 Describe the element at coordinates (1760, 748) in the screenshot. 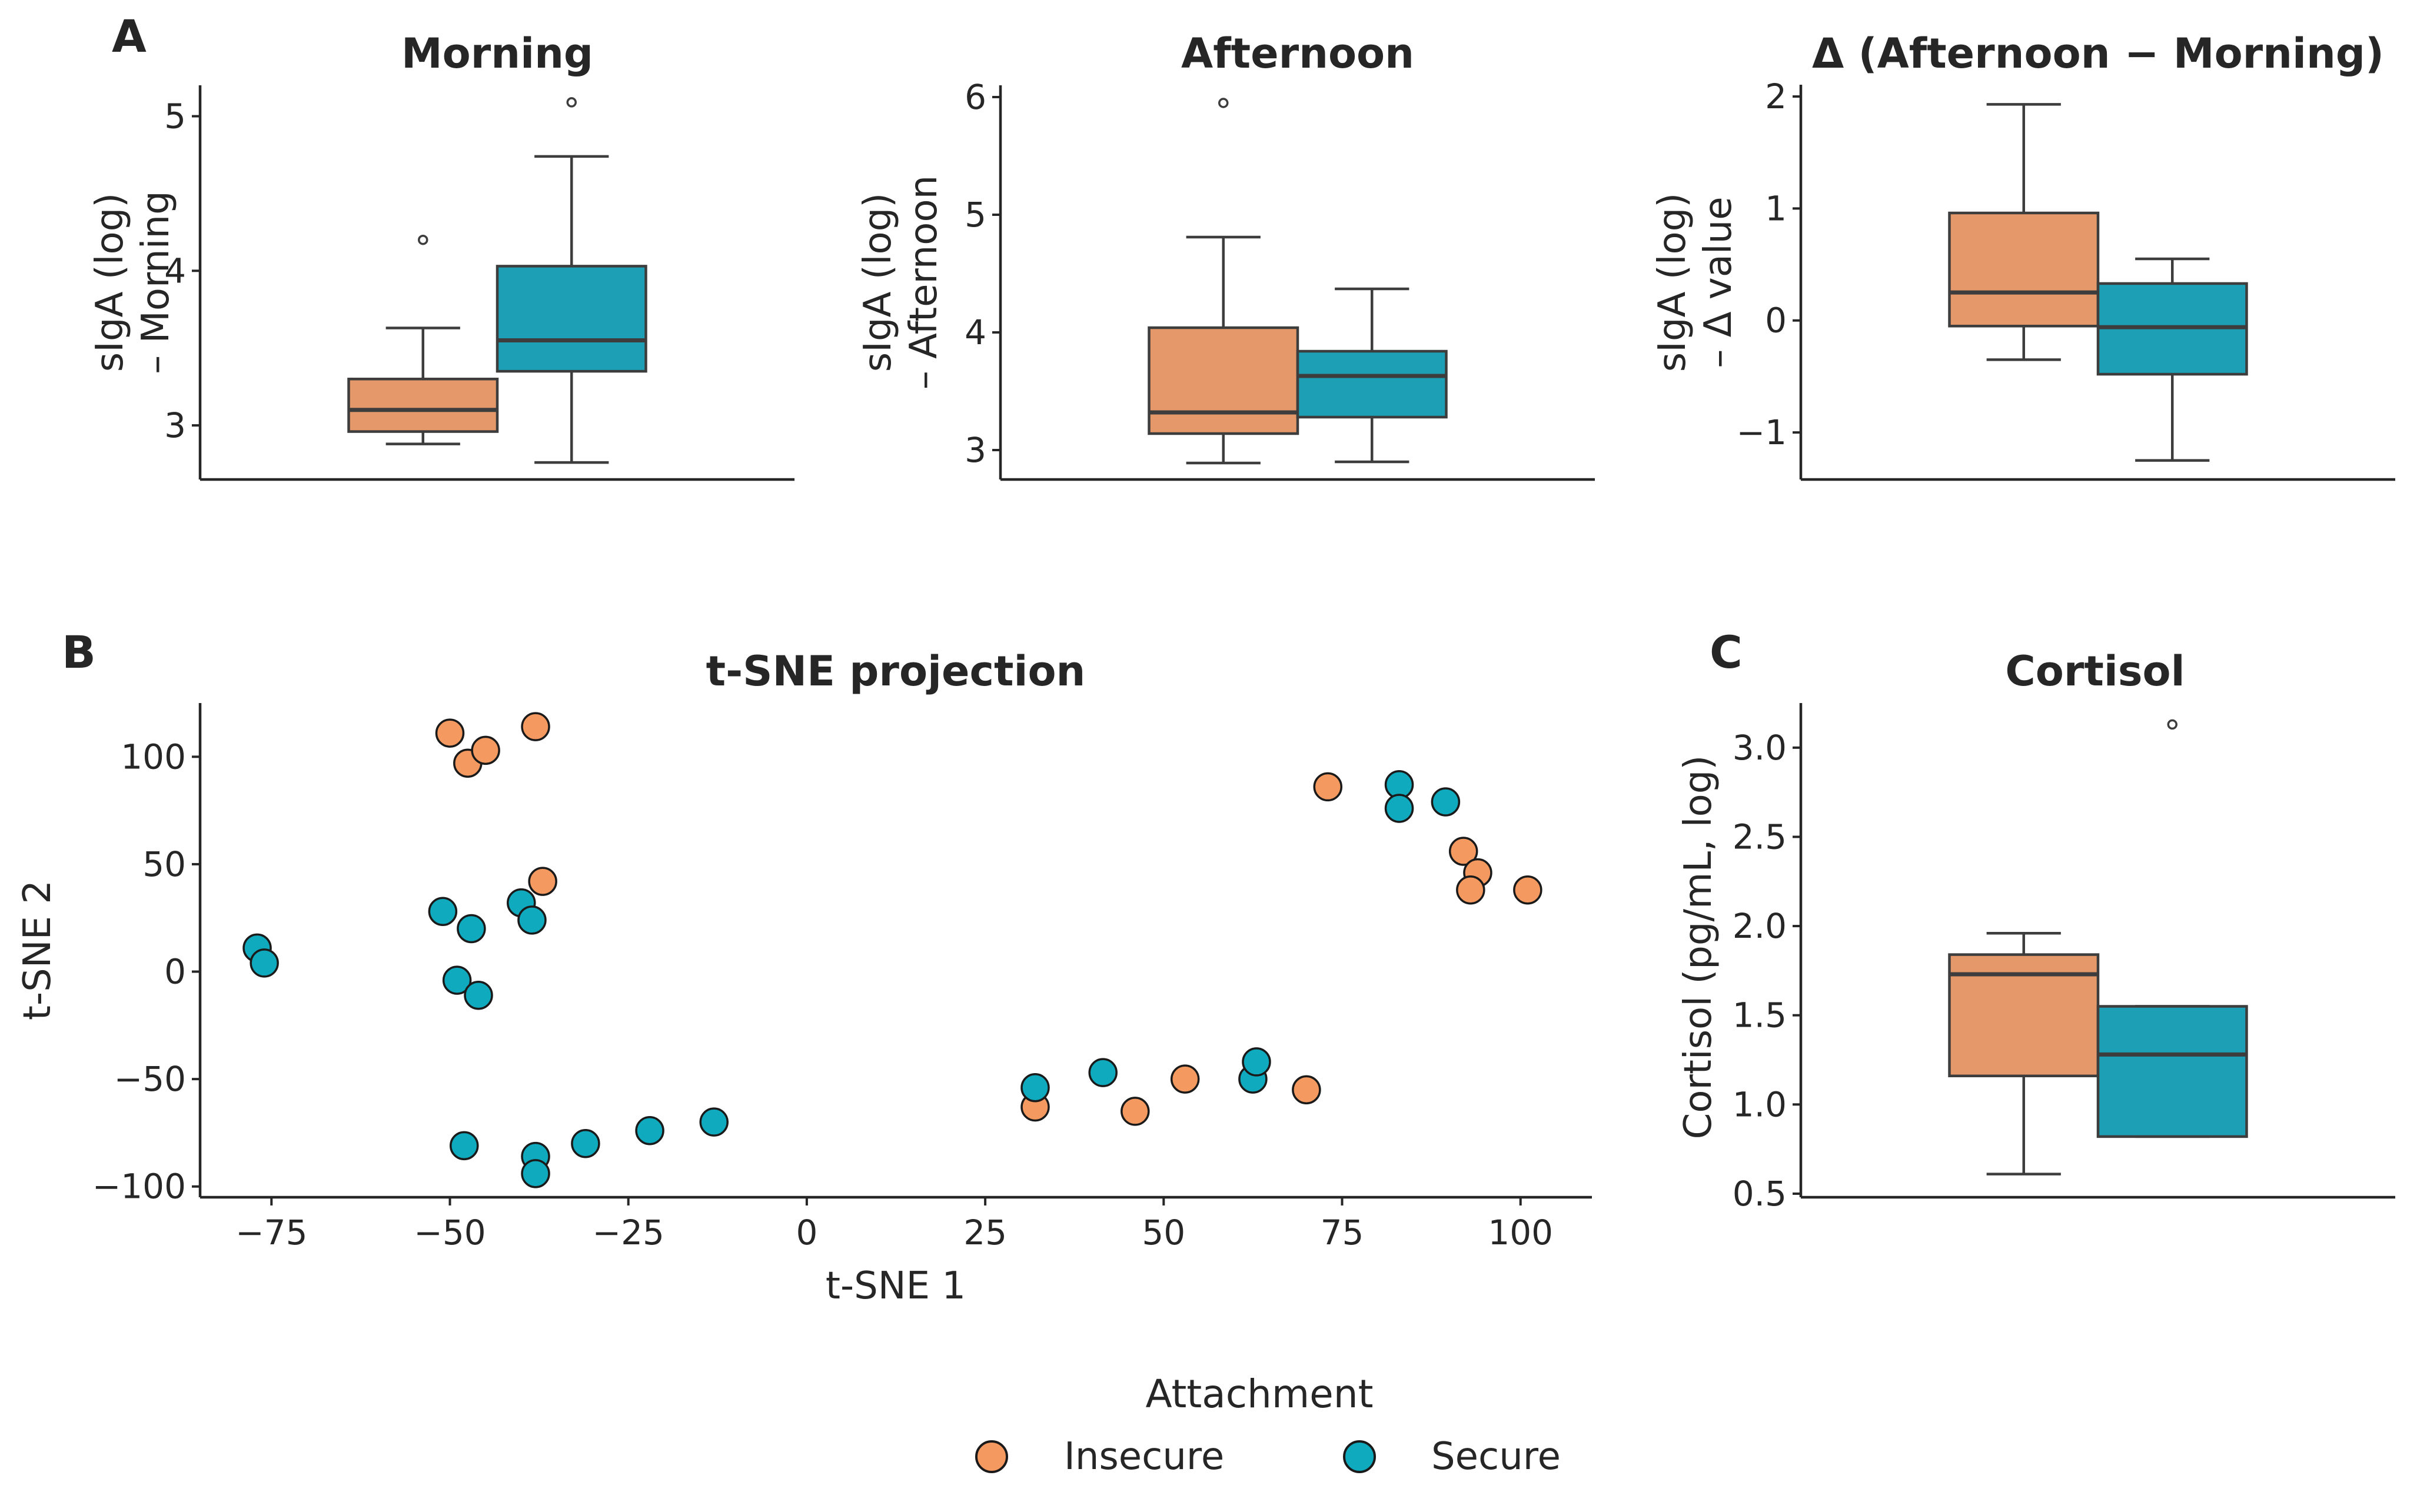

I see `y-tick-label: 3.0` at that location.